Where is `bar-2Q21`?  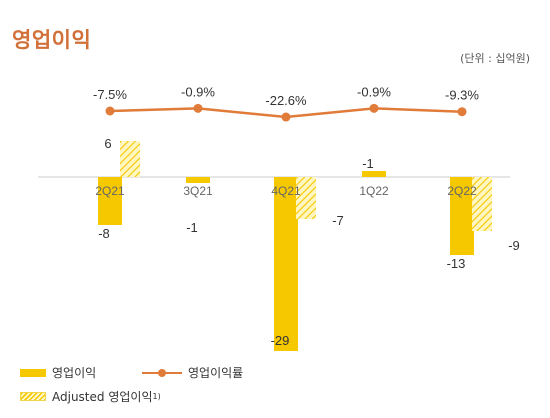 bar-2Q21 is located at coordinates (110, 201).